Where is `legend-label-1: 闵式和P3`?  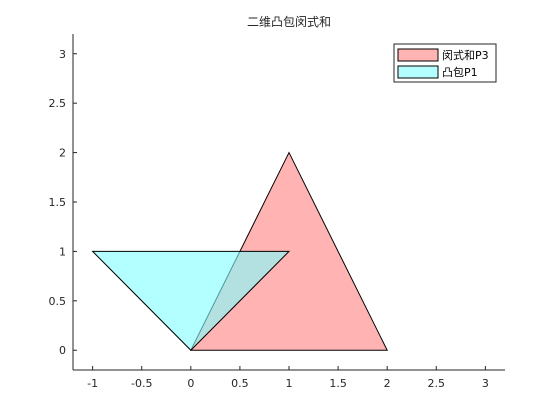 legend-label-1: 闵式和P3 is located at coordinates (465, 55).